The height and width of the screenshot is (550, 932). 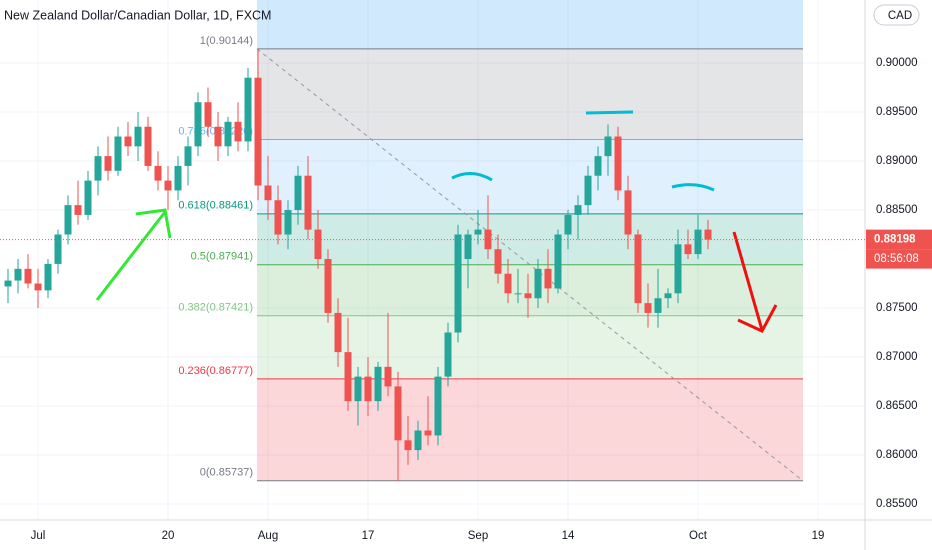 What do you see at coordinates (897, 63) in the screenshot?
I see `y-tick-label: 0.90000` at bounding box center [897, 63].